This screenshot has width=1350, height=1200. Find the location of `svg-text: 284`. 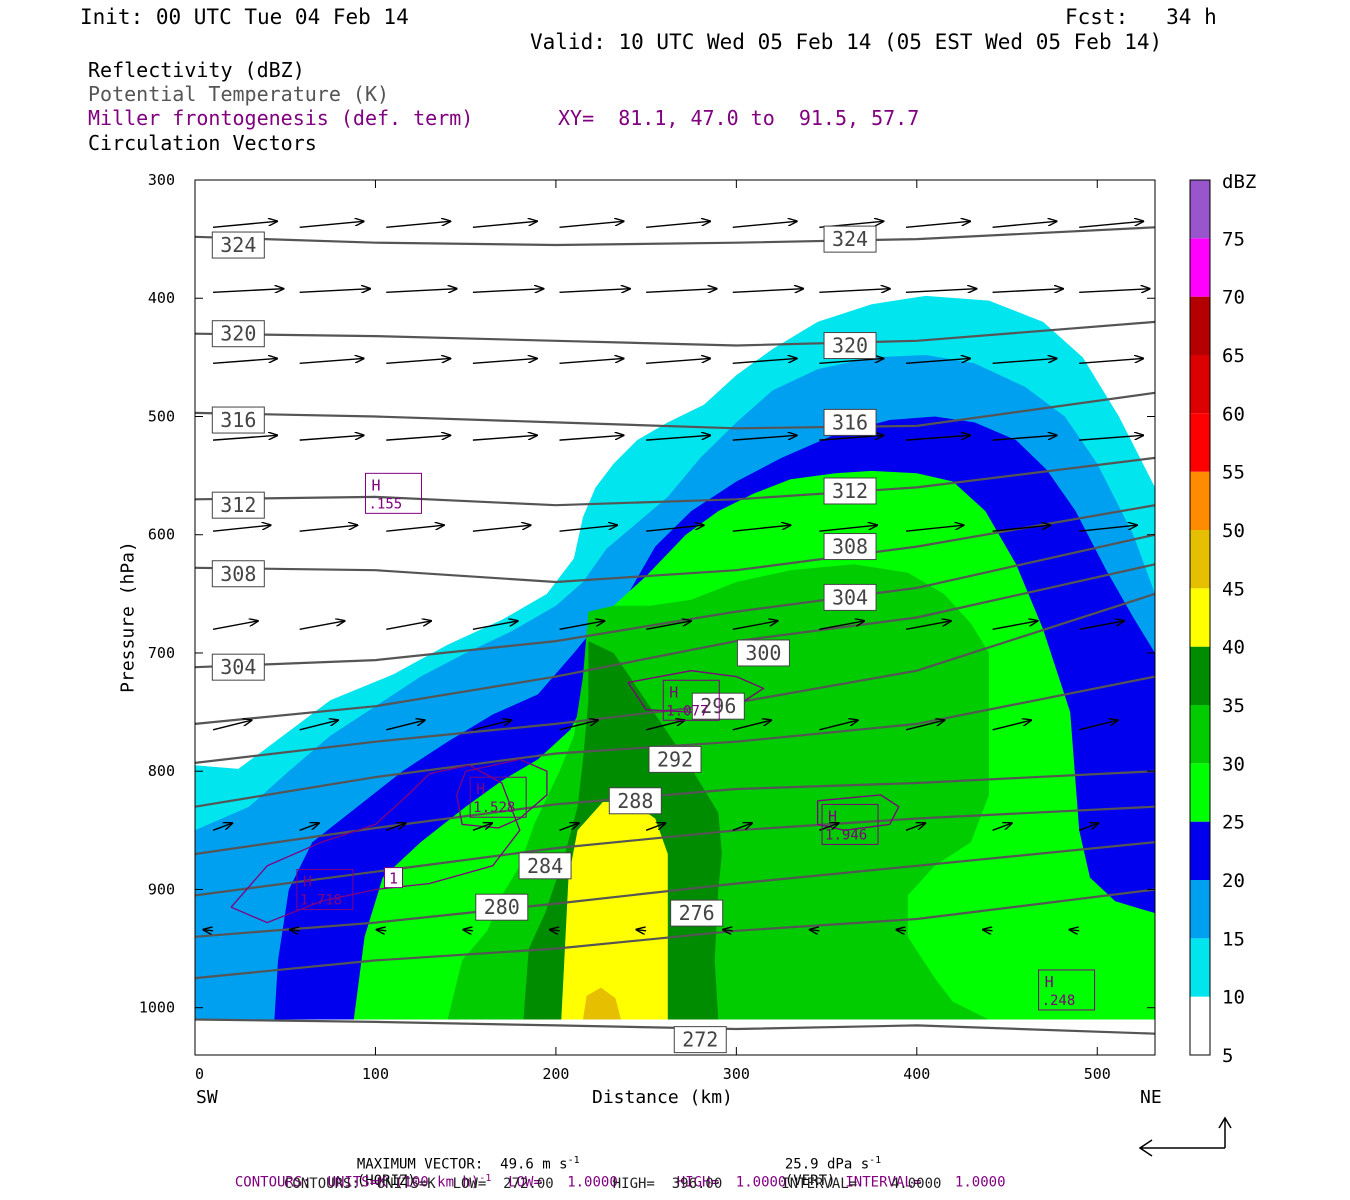

svg-text: 284 is located at coordinates (545, 866).